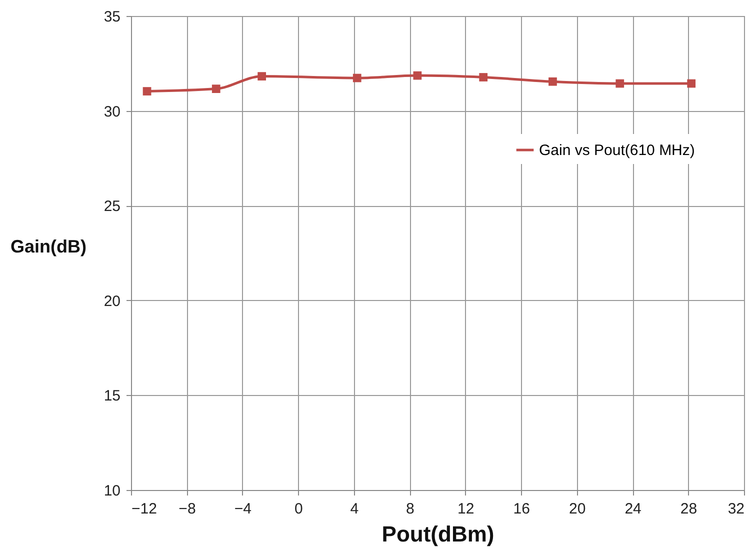 The height and width of the screenshot is (558, 756). What do you see at coordinates (112, 396) in the screenshot?
I see `y-tick-label: 15` at bounding box center [112, 396].